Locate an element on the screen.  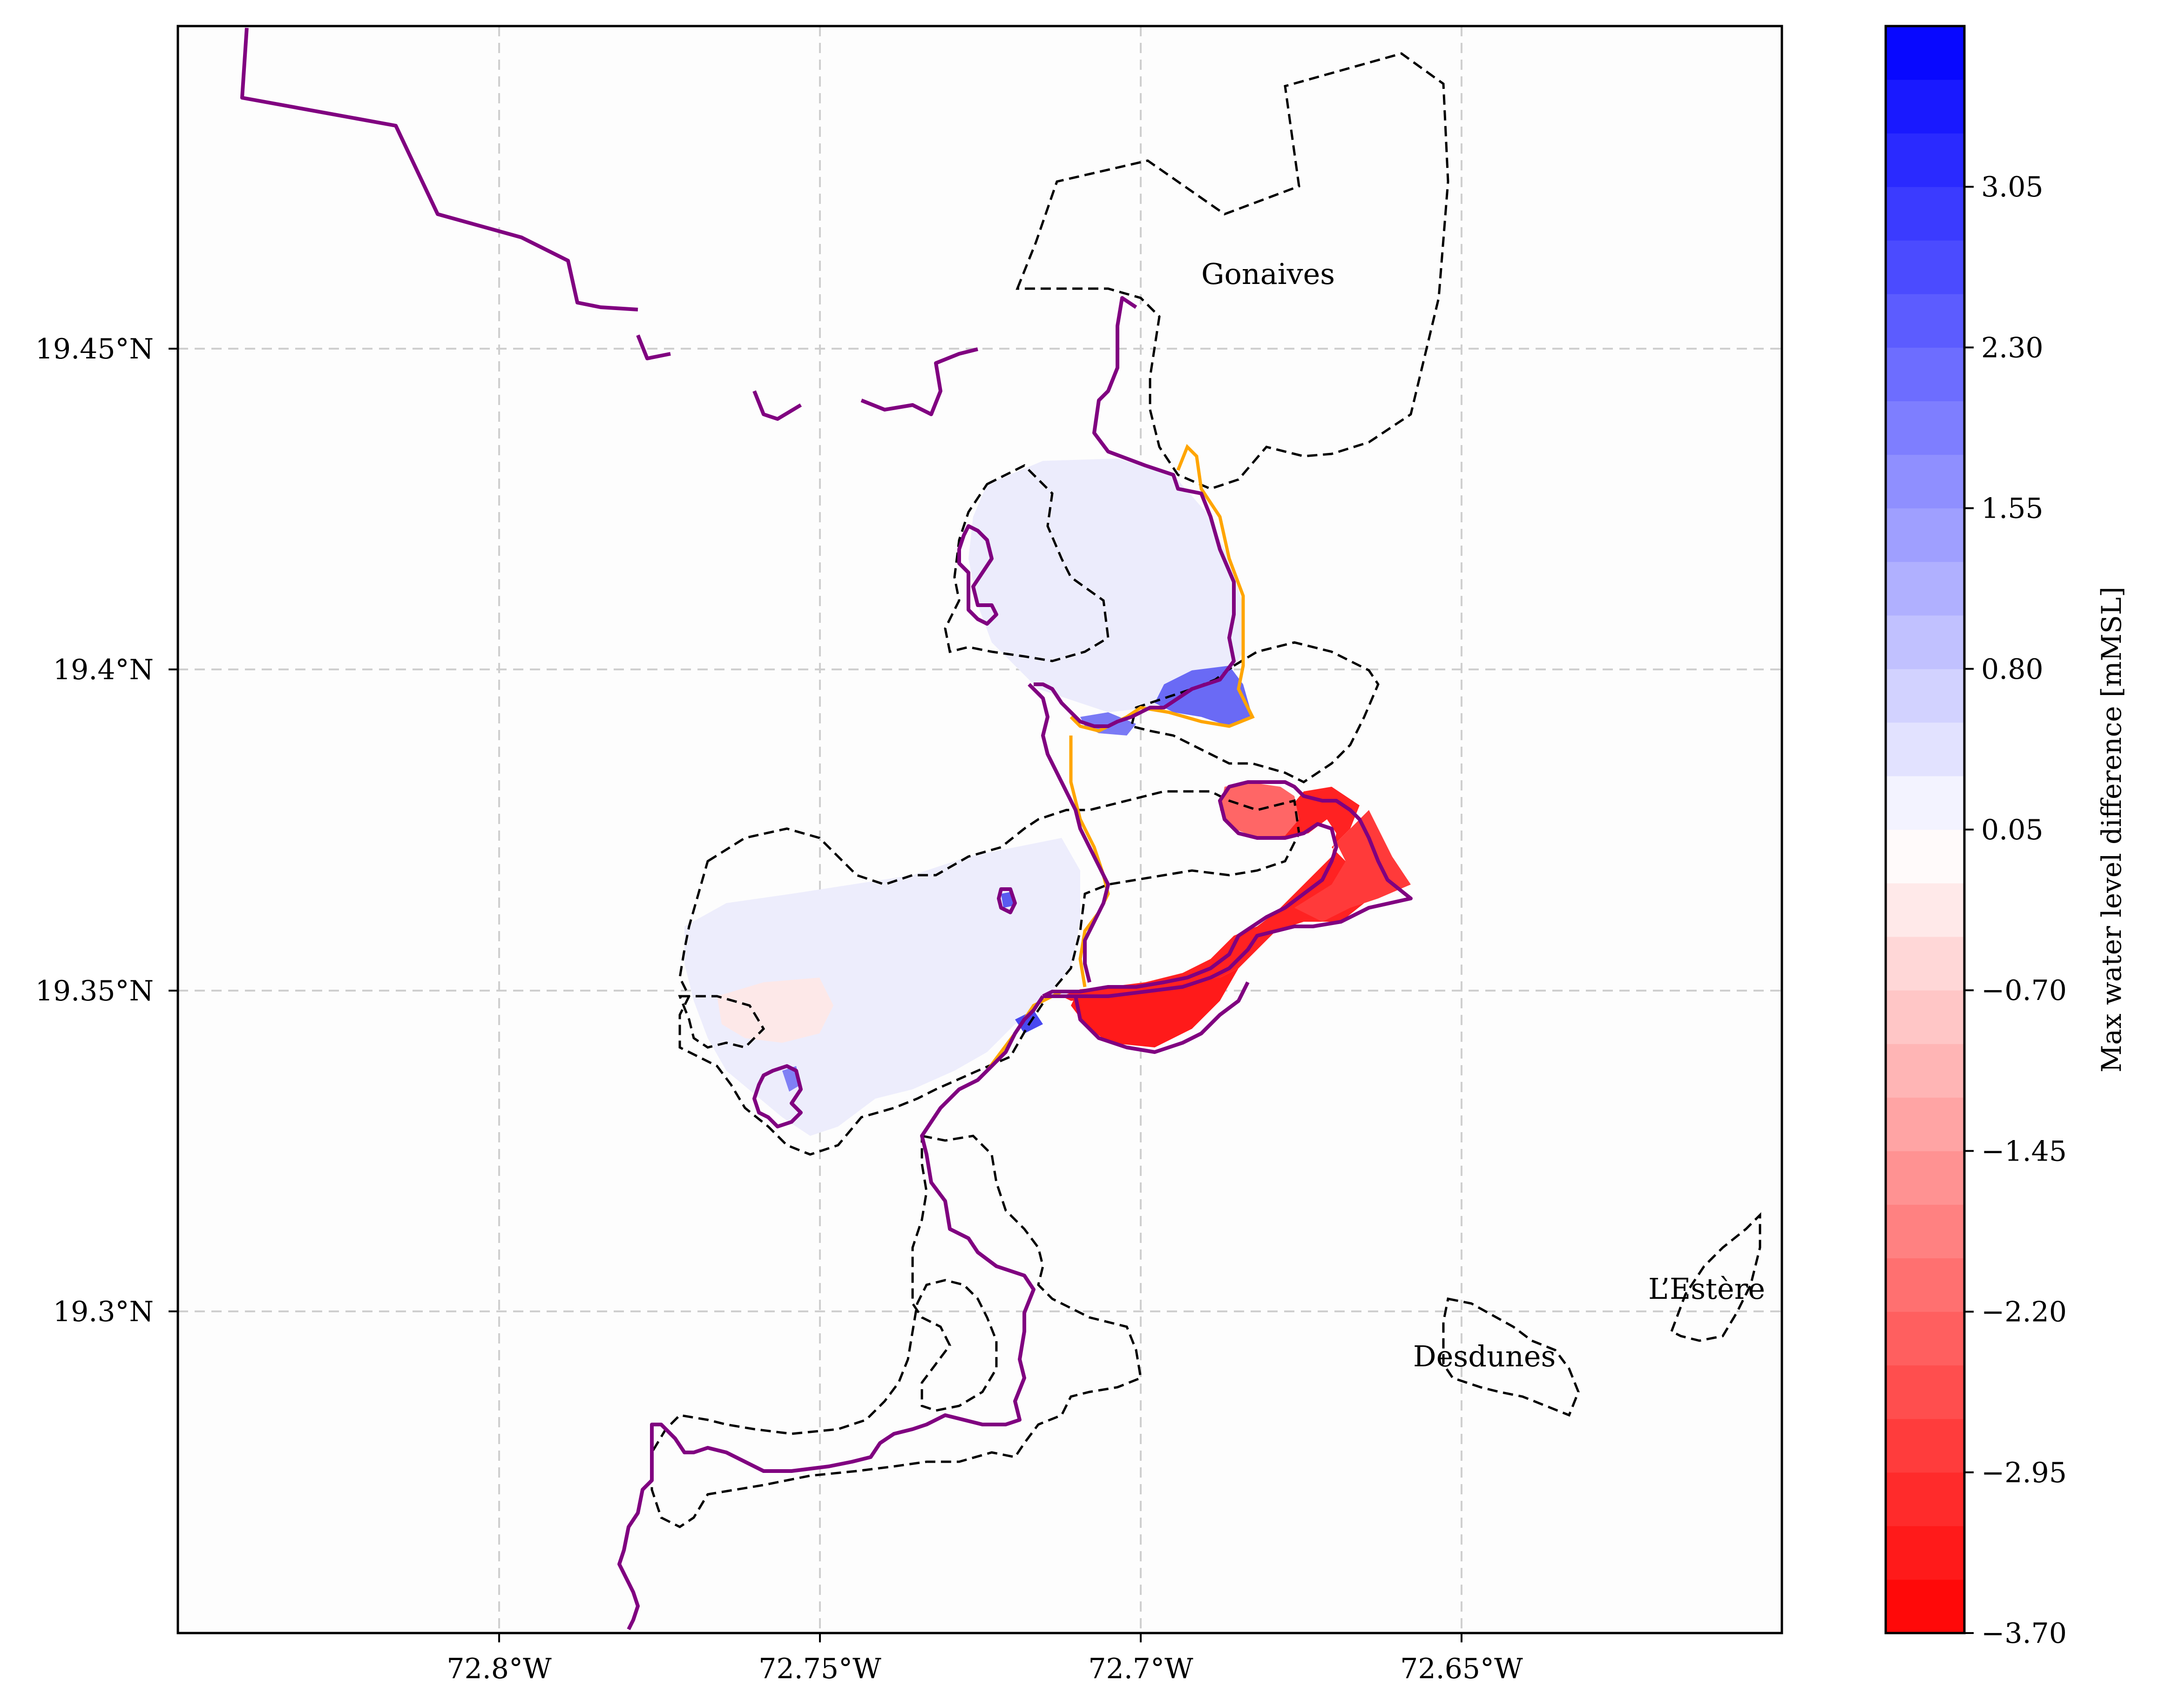
south-corridor-outline is located at coordinates (896, 1331).